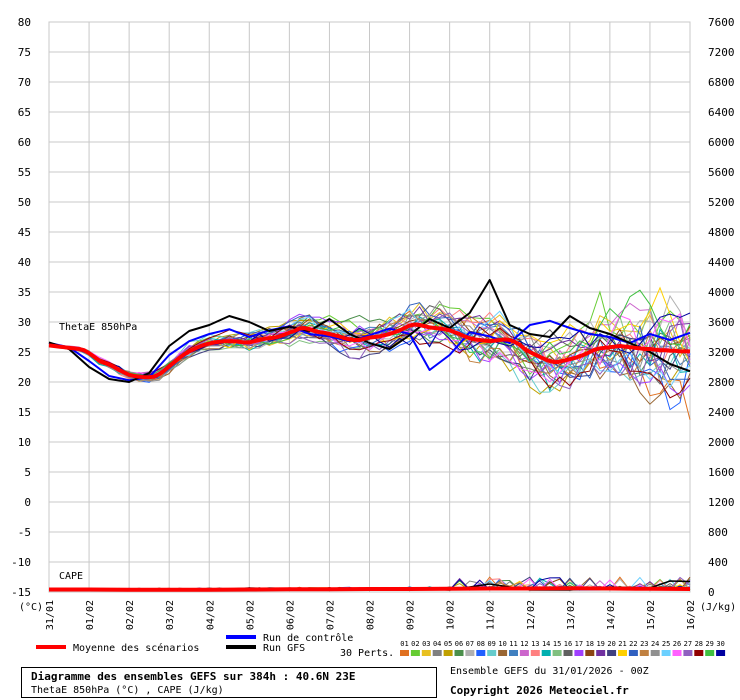 This screenshot has width=740, height=700. I want to click on x-axis-tick-label: 13/02, so click(571, 615).